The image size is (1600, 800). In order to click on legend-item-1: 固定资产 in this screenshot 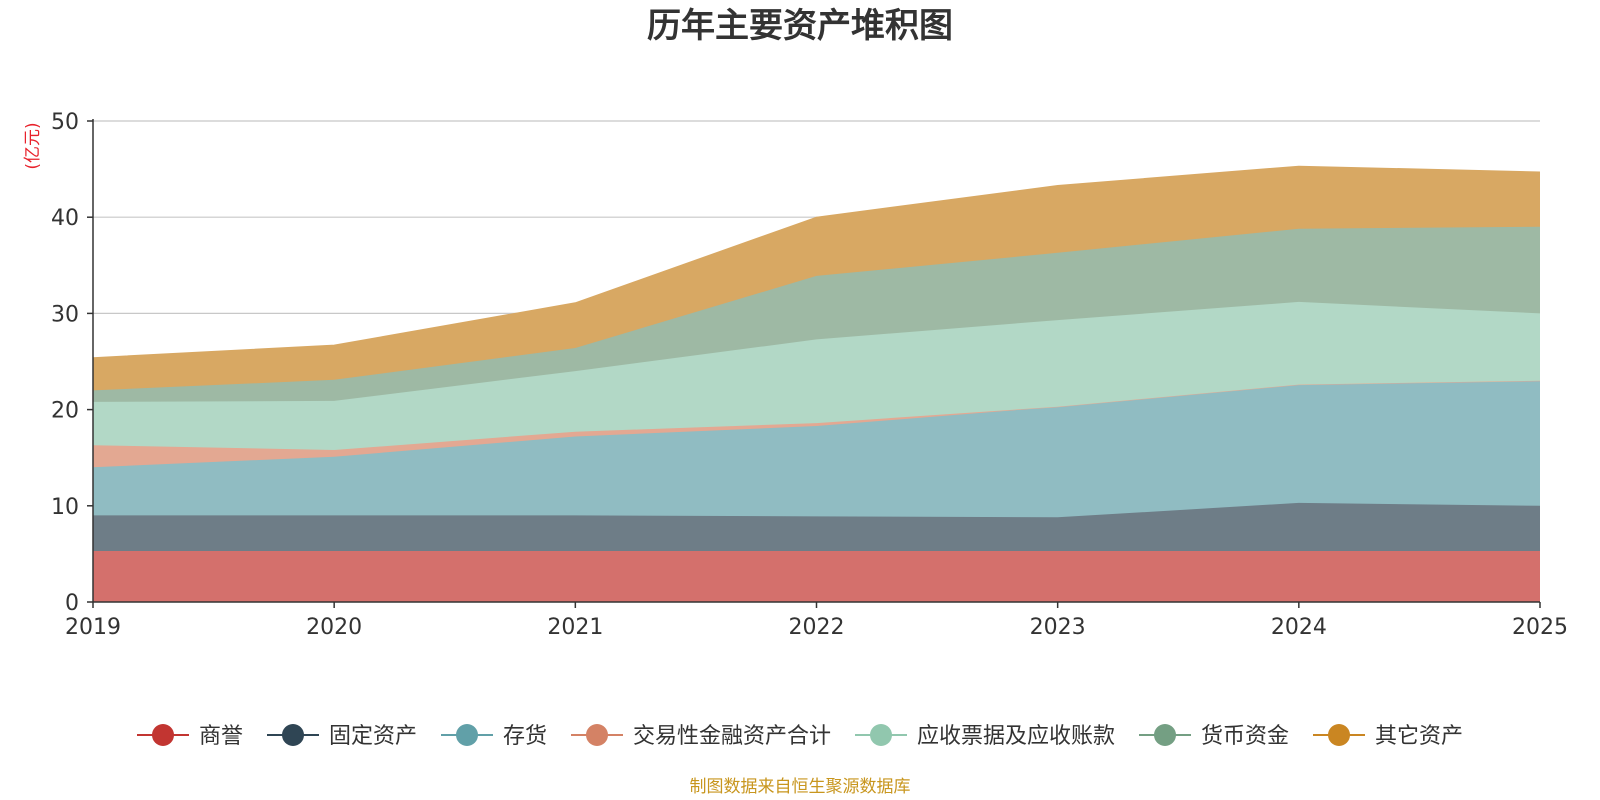, I will do `click(342, 736)`.